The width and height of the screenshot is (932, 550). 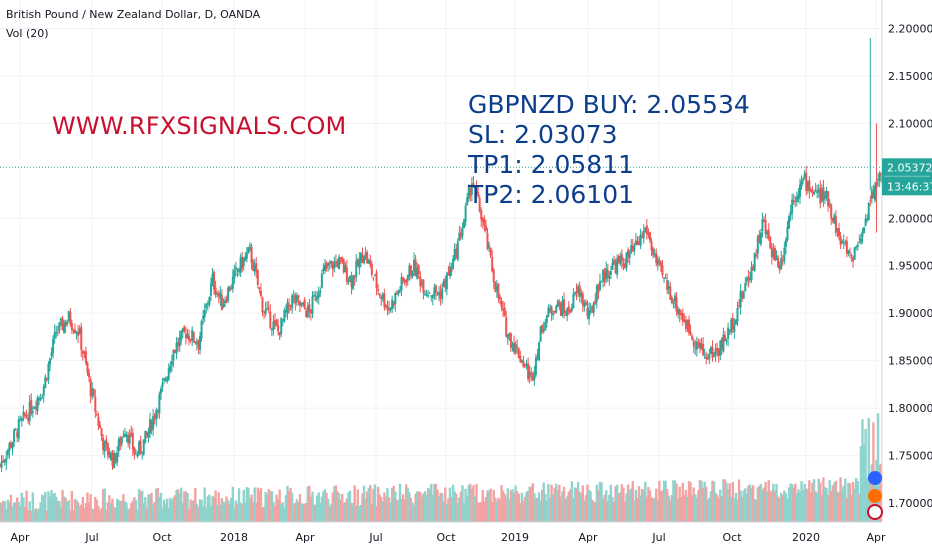 I want to click on flag-event-icon, so click(x=875, y=512).